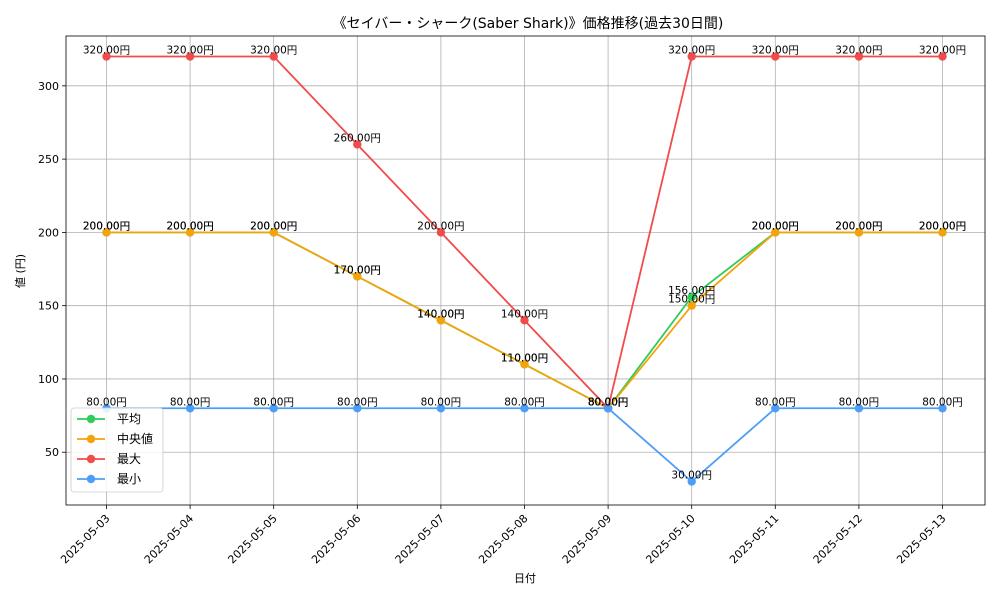  Describe the element at coordinates (252, 539) in the screenshot. I see `x-tick-label: 2025-05-05` at that location.